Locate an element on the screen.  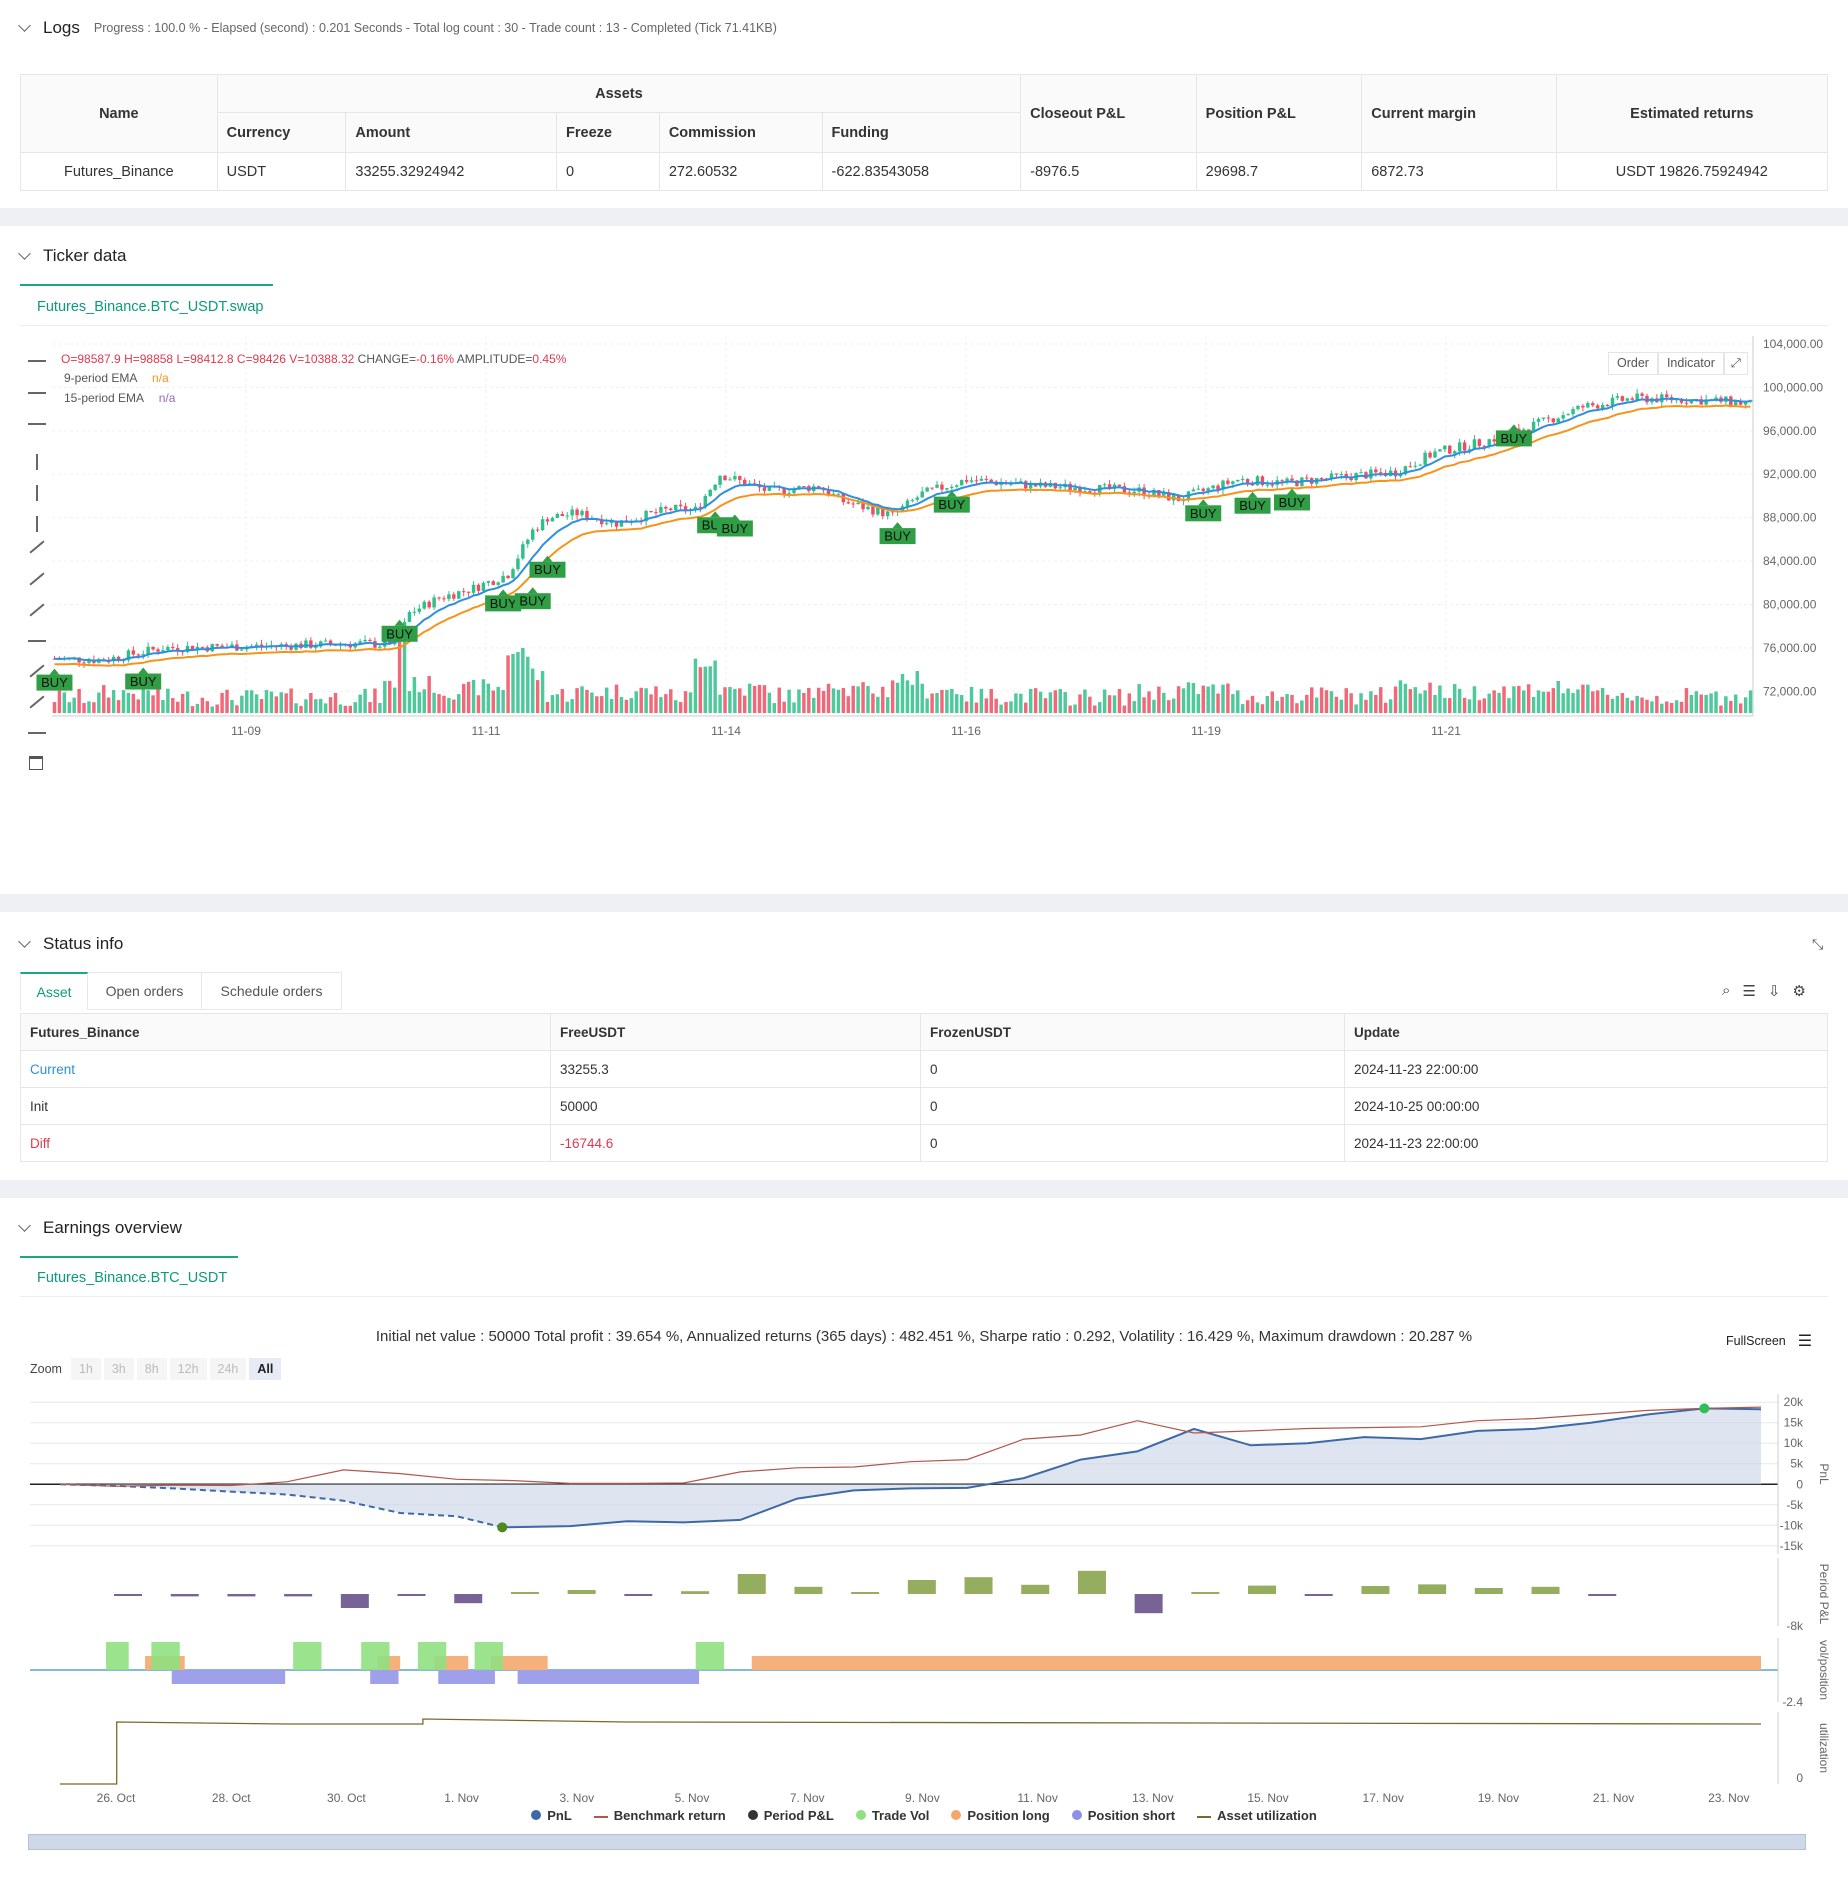
vertical-line-icon is located at coordinates (37, 462).